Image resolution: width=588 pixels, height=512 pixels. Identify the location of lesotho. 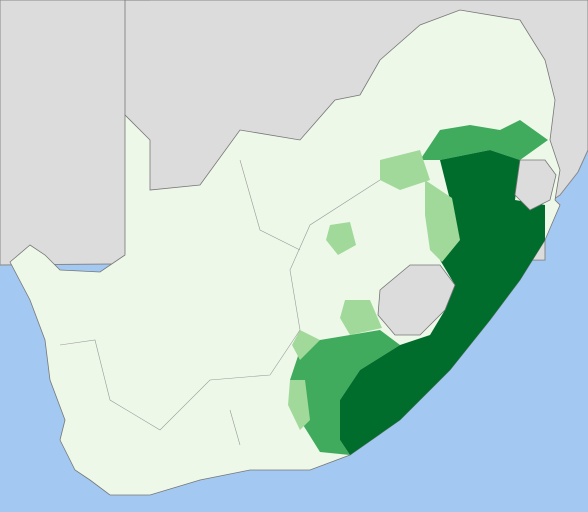
(416, 300).